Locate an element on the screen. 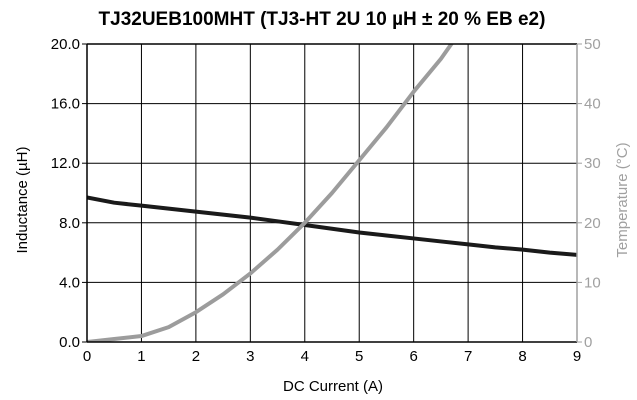 The height and width of the screenshot is (400, 637). y-left-tick-label: 16.0 is located at coordinates (65, 104).